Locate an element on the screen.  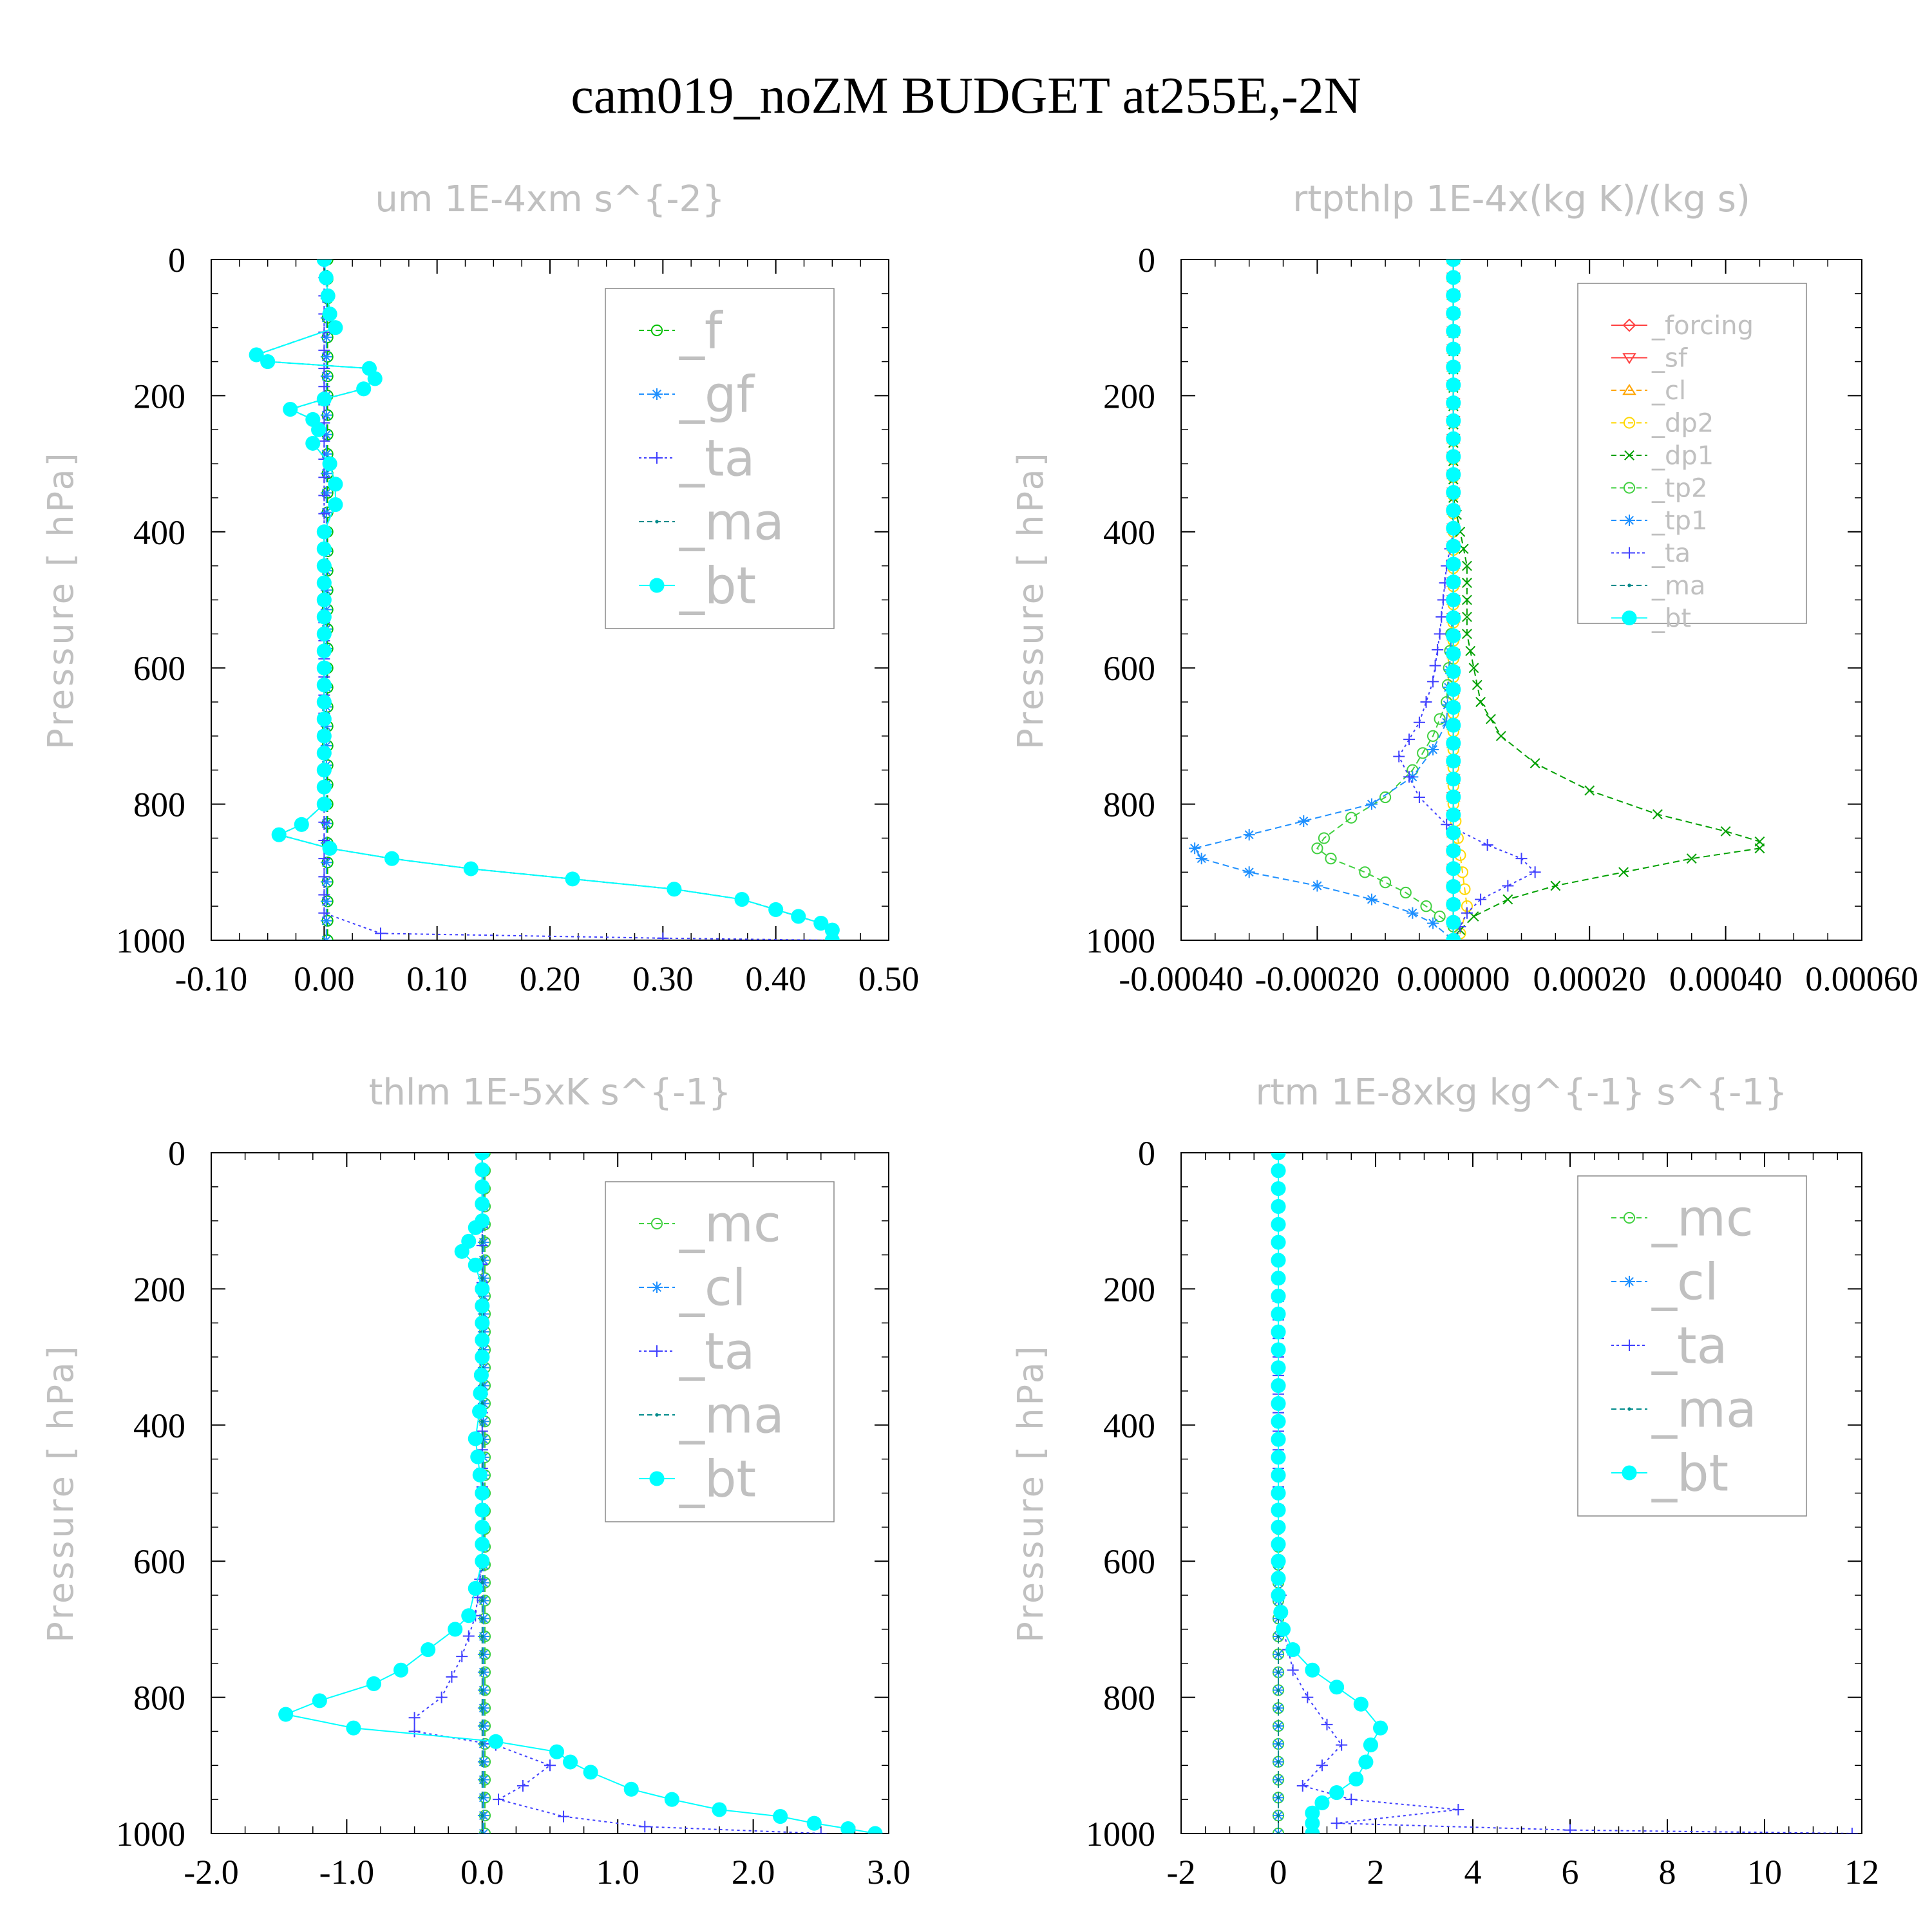
panel-title: rtm 1E-8xkg kg^{-1} s^{-1} is located at coordinates (1521, 1092).